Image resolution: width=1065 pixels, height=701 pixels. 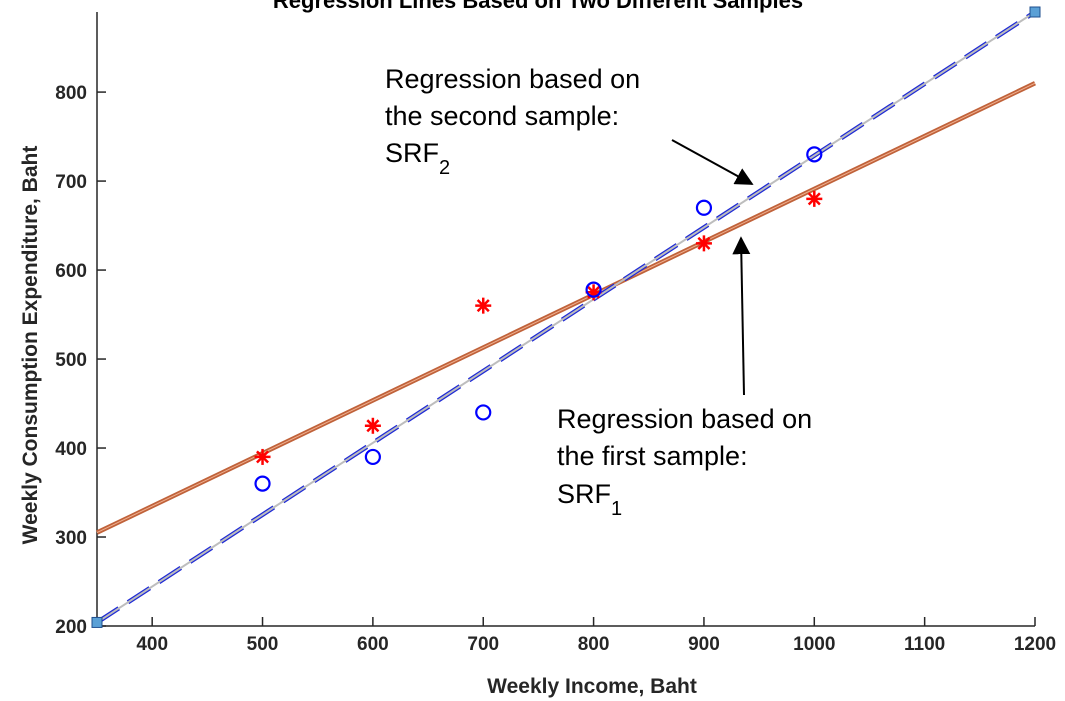 I want to click on annotation-srf1-line2: the first sample:, so click(x=652, y=456).